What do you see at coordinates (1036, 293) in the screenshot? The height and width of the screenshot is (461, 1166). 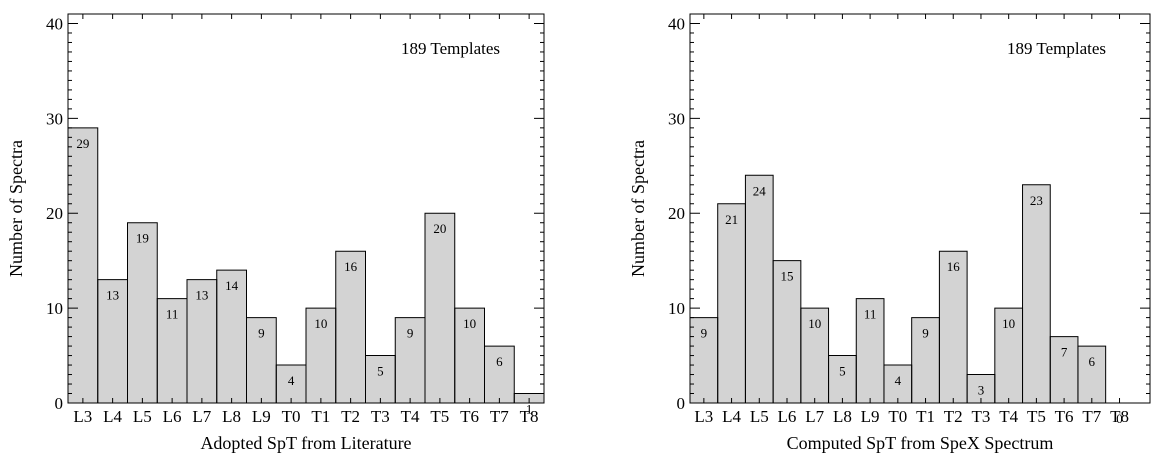 I see `bar-T5` at bounding box center [1036, 293].